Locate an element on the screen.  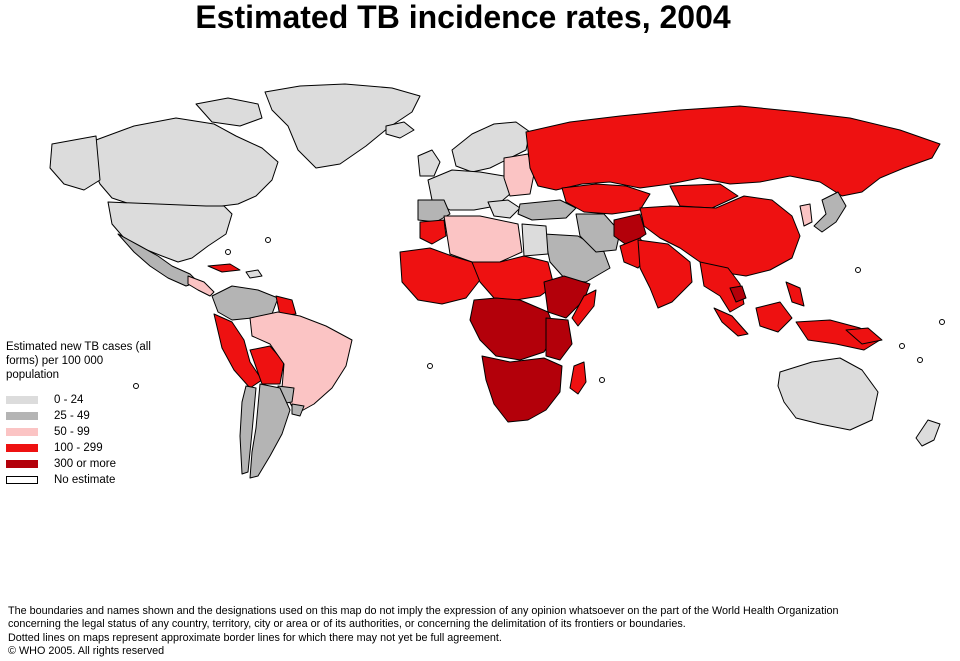
papua-new-guinea is located at coordinates (864, 336).